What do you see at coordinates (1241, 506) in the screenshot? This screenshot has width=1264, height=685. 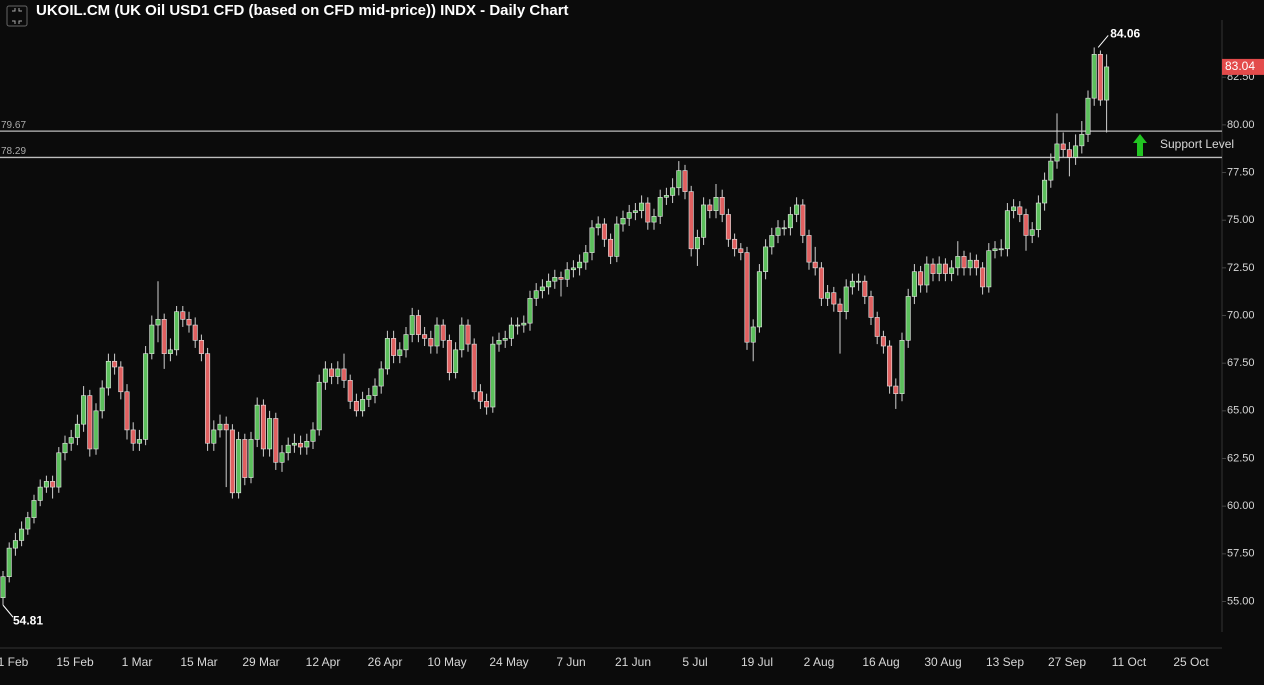 I see `y-tick-label: 60.00` at bounding box center [1241, 506].